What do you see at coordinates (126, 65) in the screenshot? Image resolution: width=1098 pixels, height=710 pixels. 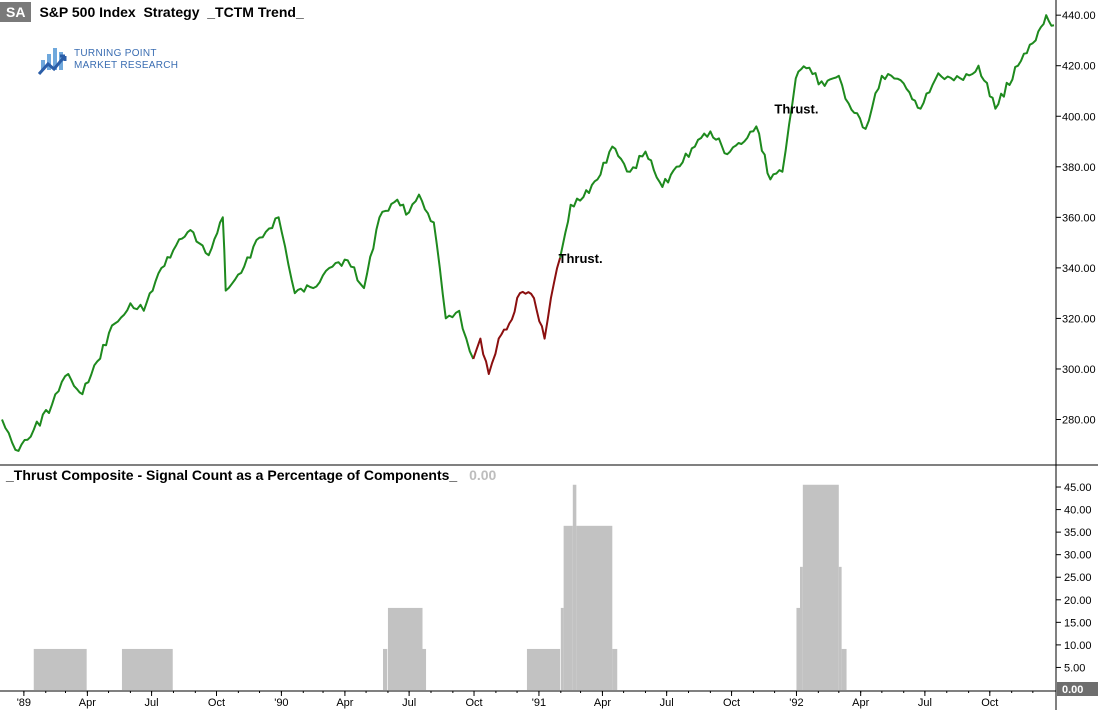 I see `logo-line2: MARKET RESEARCH` at bounding box center [126, 65].